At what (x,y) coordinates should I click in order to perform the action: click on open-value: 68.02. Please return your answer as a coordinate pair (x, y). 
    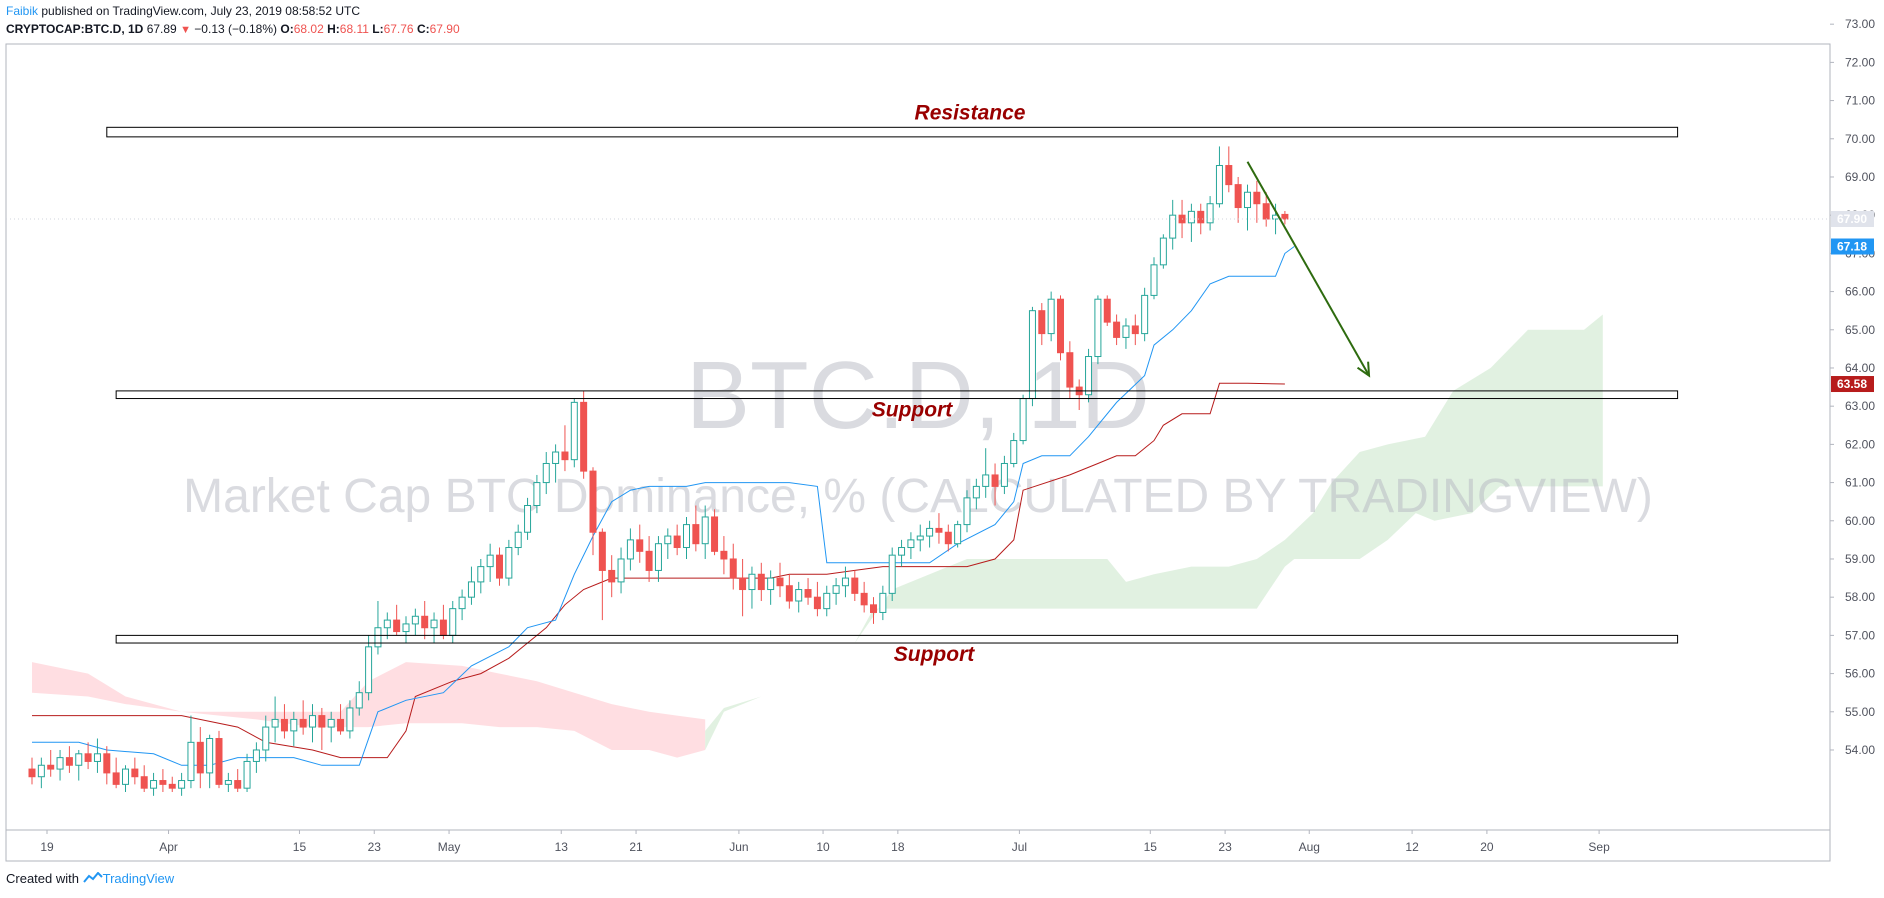
    Looking at the image, I should click on (308, 29).